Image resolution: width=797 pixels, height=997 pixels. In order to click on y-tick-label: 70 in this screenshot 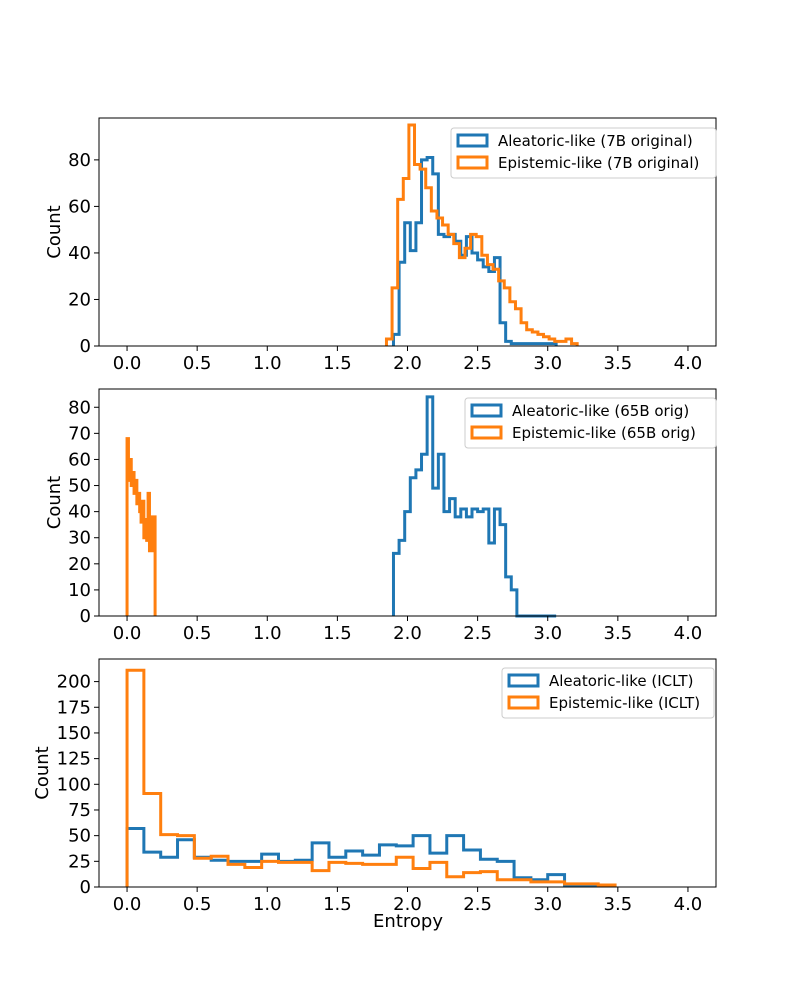, I will do `click(79, 433)`.